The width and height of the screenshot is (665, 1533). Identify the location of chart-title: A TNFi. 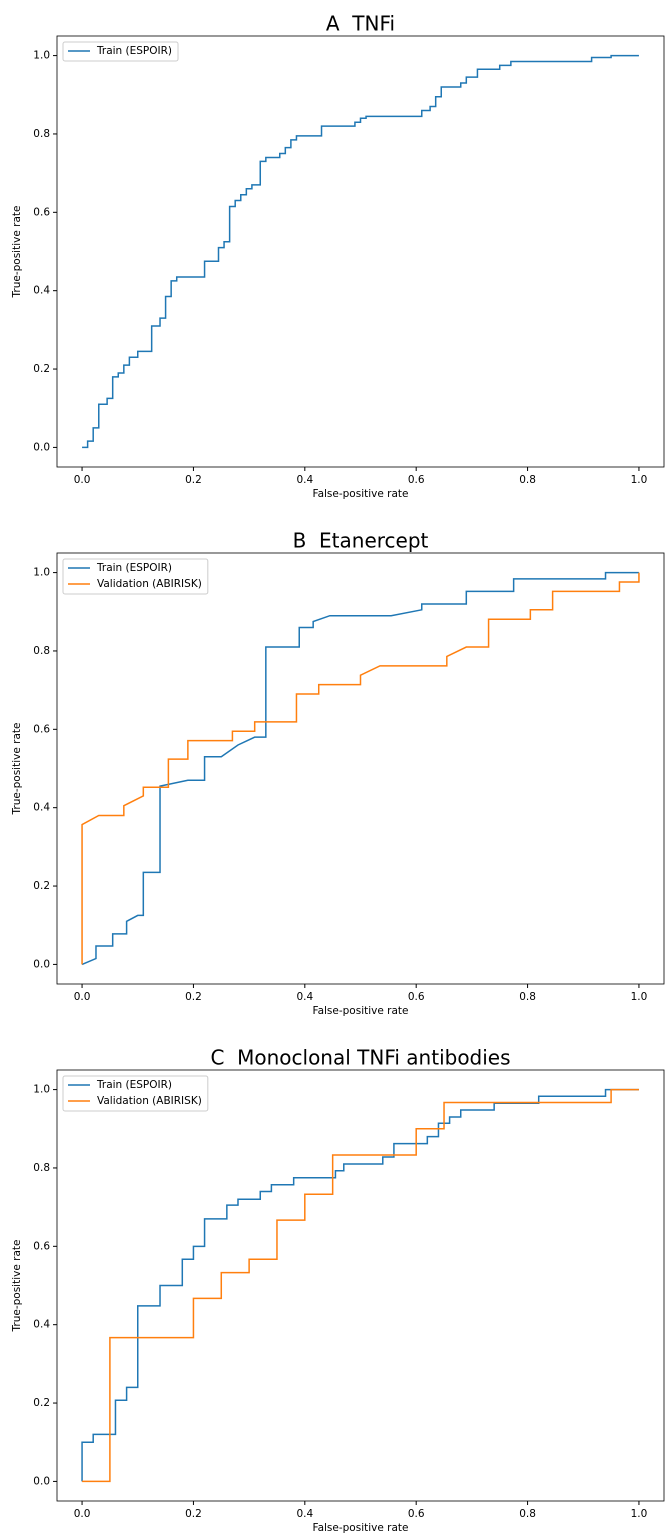
(360, 24).